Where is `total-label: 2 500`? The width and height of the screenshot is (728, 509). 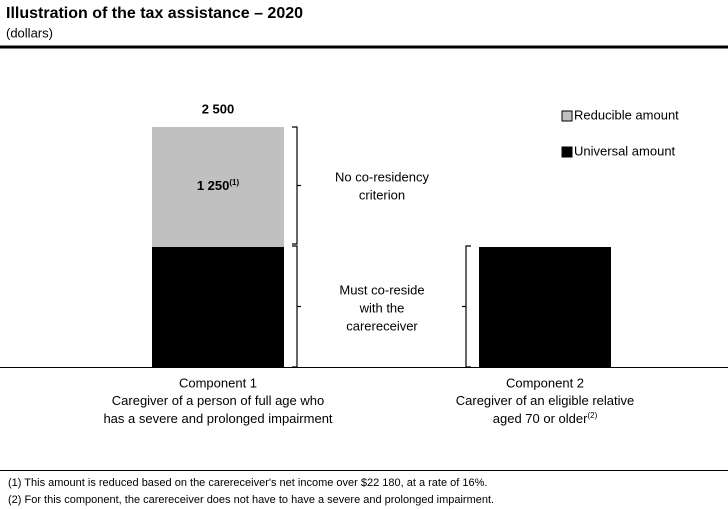
total-label: 2 500 is located at coordinates (218, 108).